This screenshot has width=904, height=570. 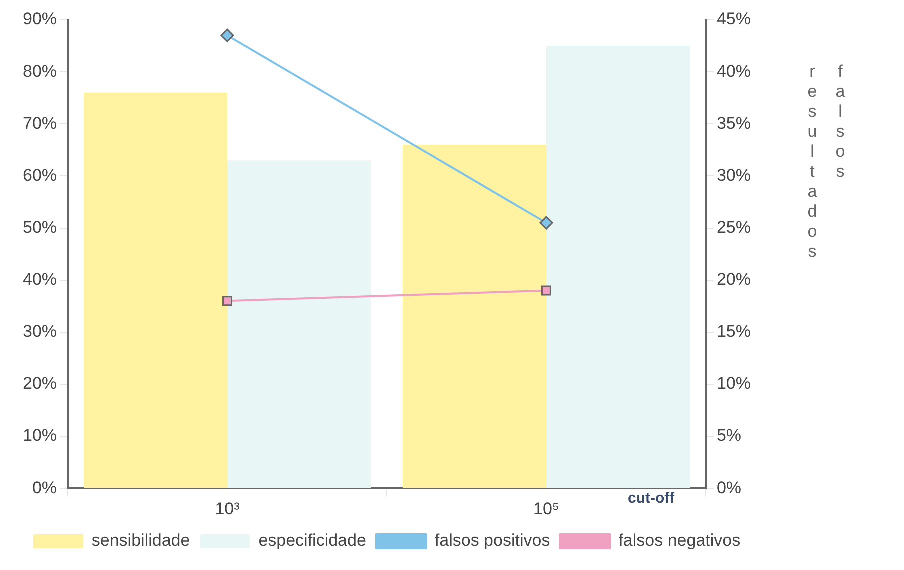 I want to click on x-tick-label: 10⁵, so click(x=547, y=508).